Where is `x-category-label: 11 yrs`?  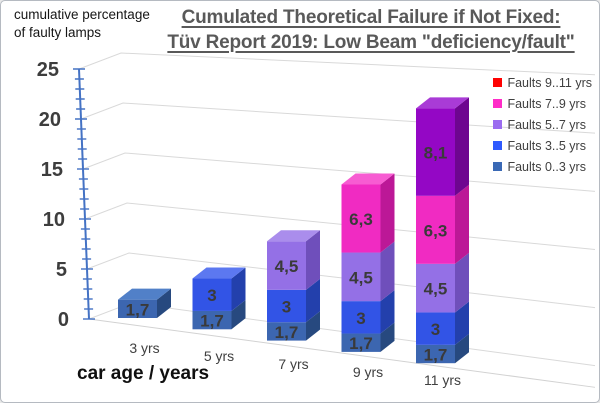 x-category-label: 11 yrs is located at coordinates (442, 380).